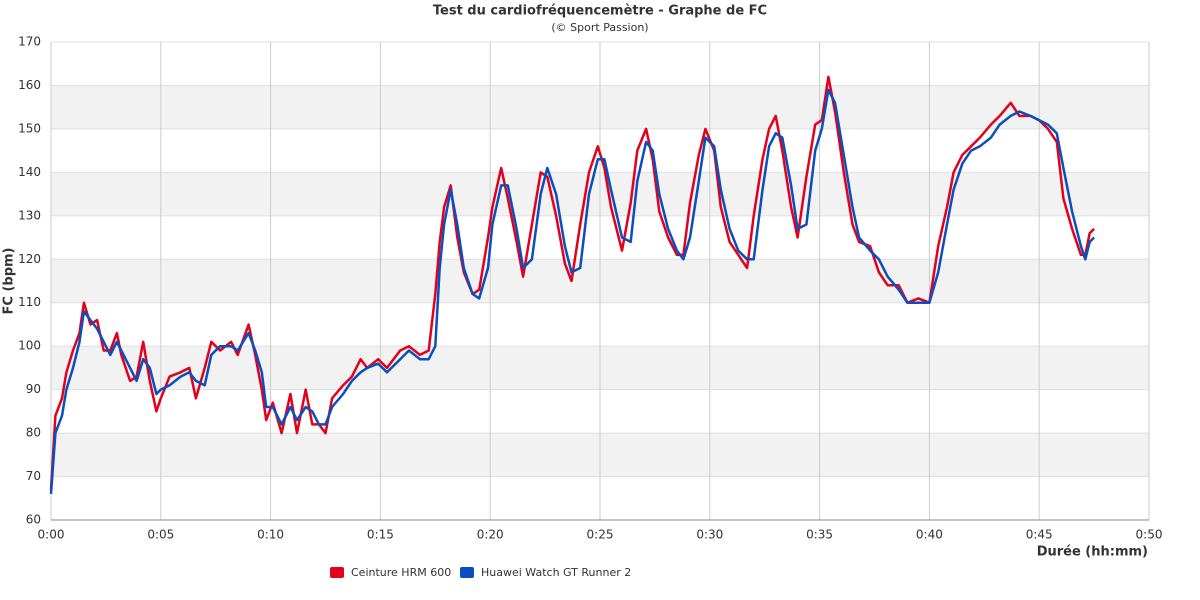 The image size is (1200, 600). What do you see at coordinates (29, 172) in the screenshot?
I see `y-tick-label: 140` at bounding box center [29, 172].